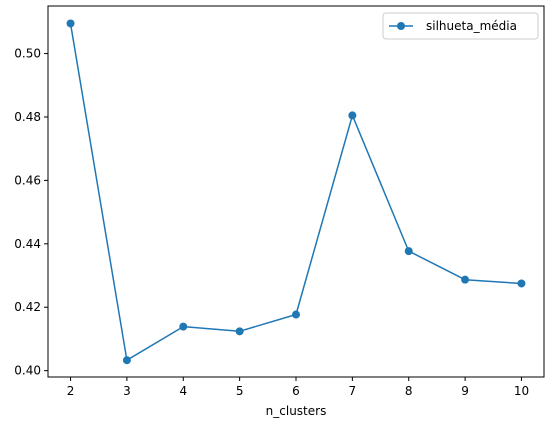 This screenshot has width=553, height=424. What do you see at coordinates (465, 391) in the screenshot?
I see `x-tick-label: 9` at bounding box center [465, 391].